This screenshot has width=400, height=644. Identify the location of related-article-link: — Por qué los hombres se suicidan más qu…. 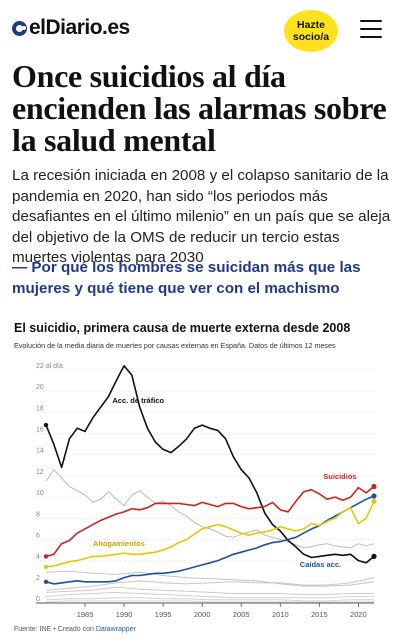
(186, 278).